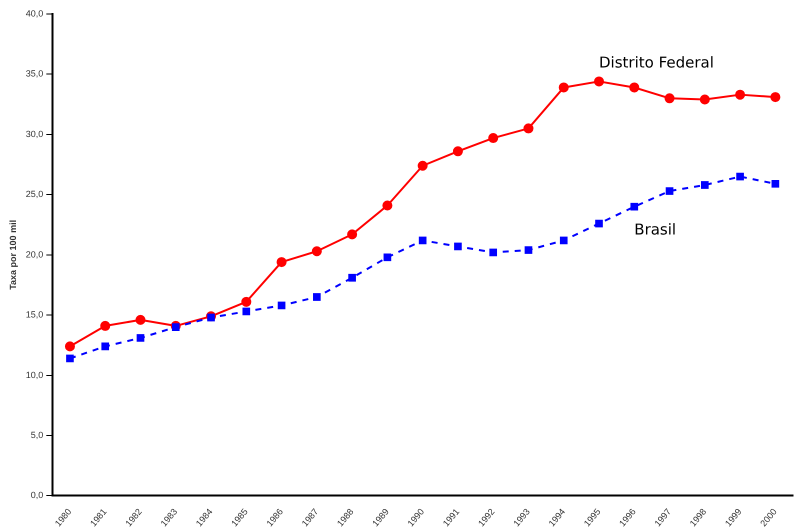  Describe the element at coordinates (35, 254) in the screenshot. I see `y-tick-label: 20,0` at that location.